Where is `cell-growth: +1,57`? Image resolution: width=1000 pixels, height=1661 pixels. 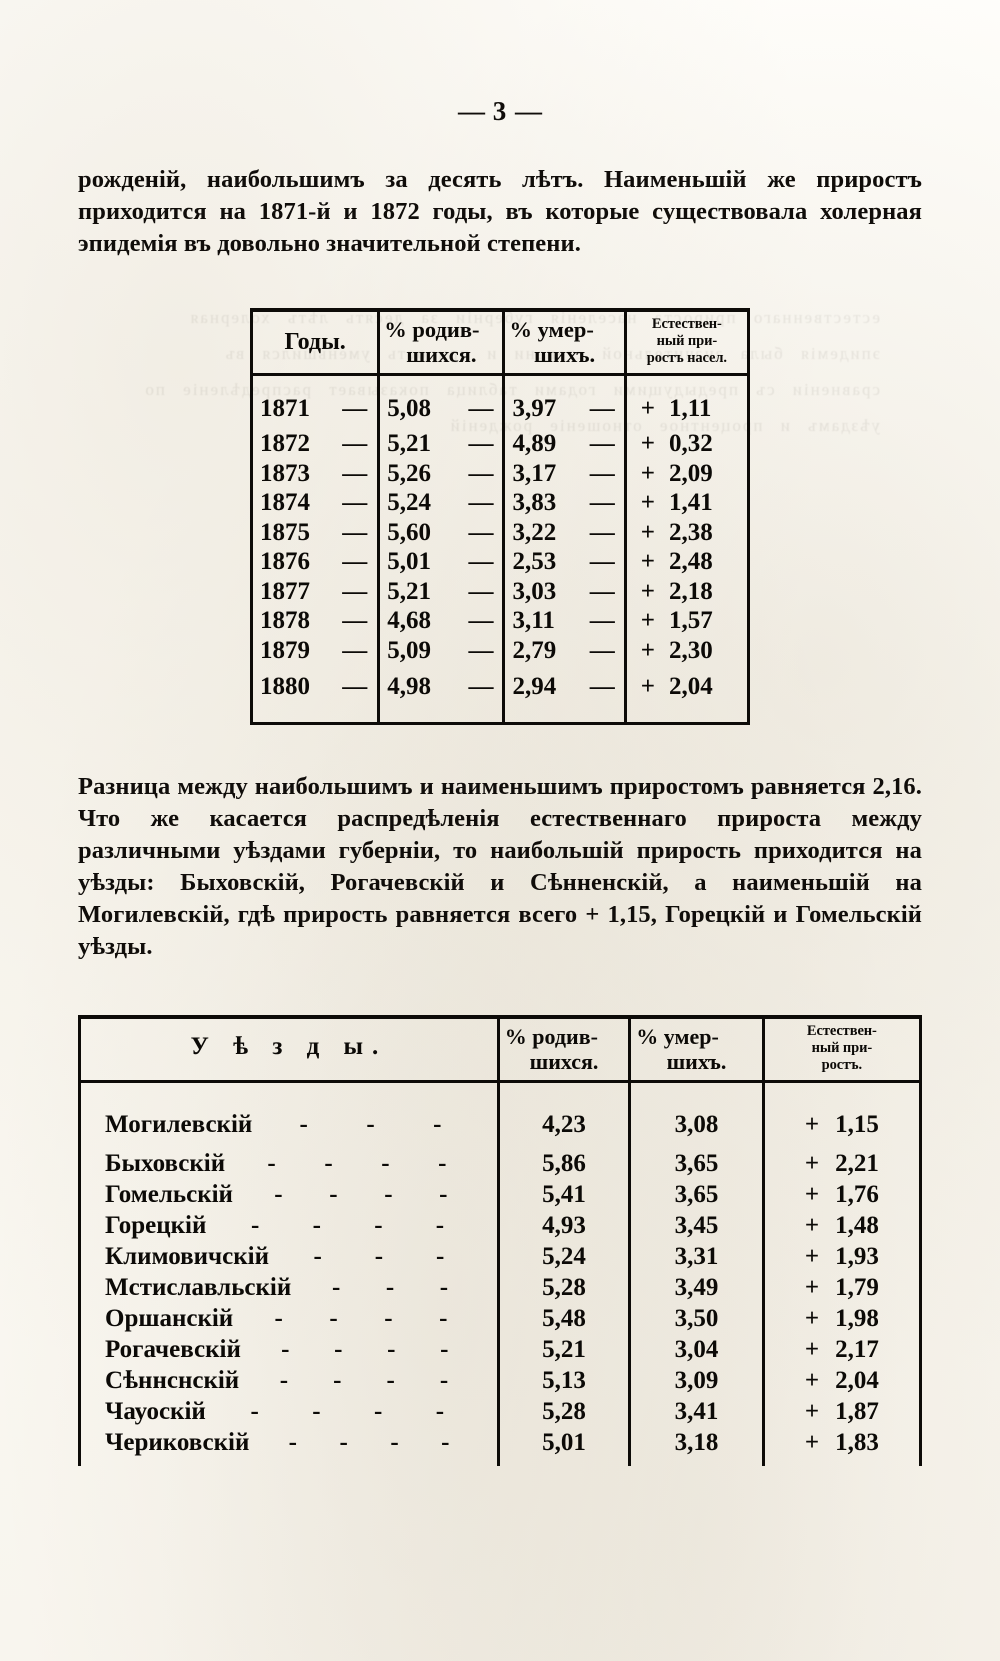 cell-growth: +1,57 is located at coordinates (687, 621).